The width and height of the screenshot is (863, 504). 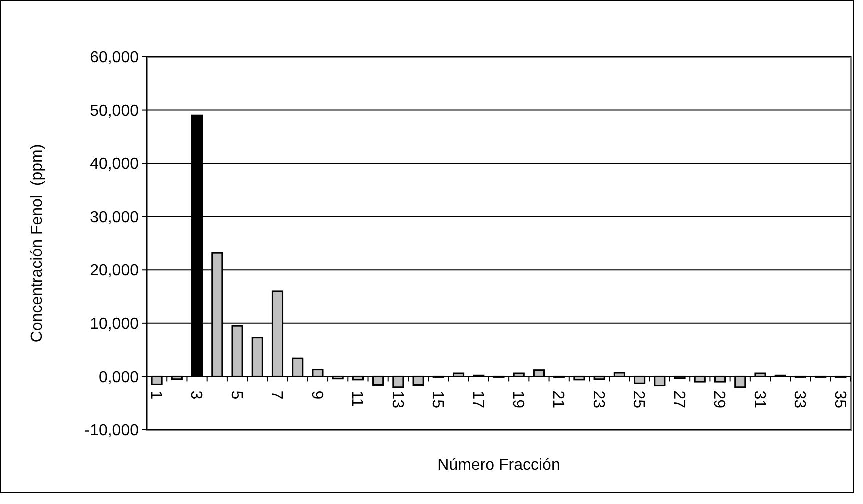 What do you see at coordinates (397, 399) in the screenshot?
I see `x-tick-label: 13` at bounding box center [397, 399].